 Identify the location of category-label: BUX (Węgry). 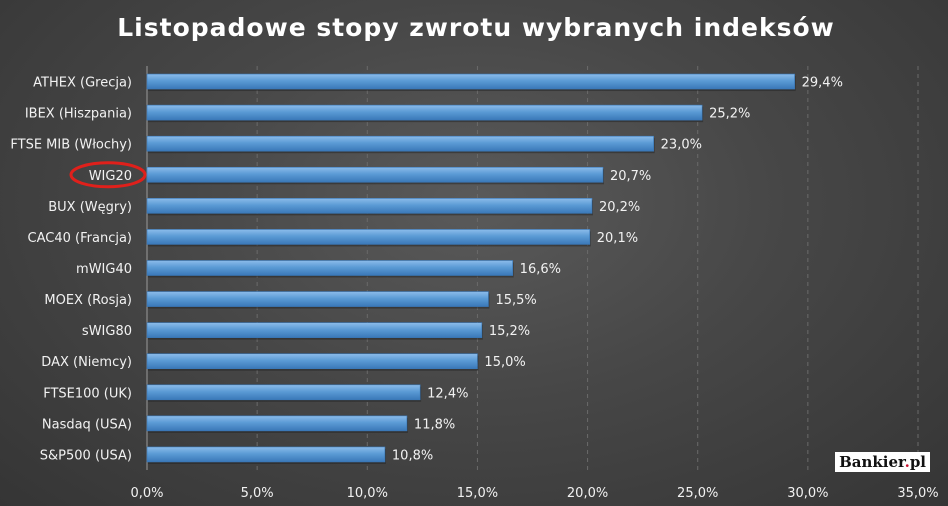
(90, 207).